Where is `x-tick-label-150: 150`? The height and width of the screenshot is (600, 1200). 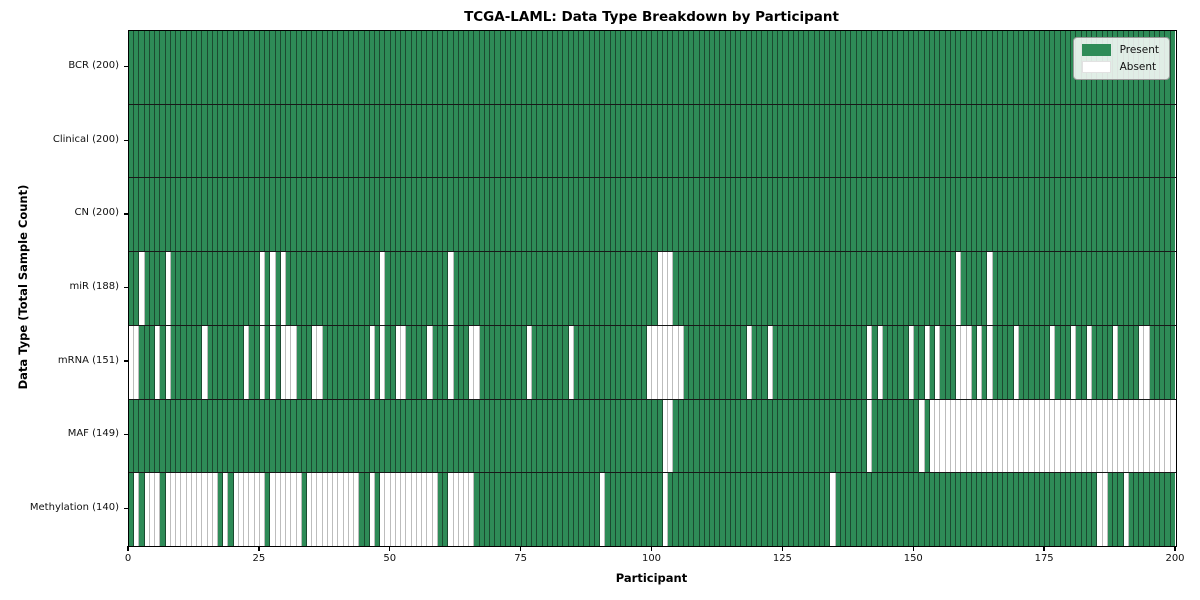 x-tick-label-150: 150 is located at coordinates (913, 558).